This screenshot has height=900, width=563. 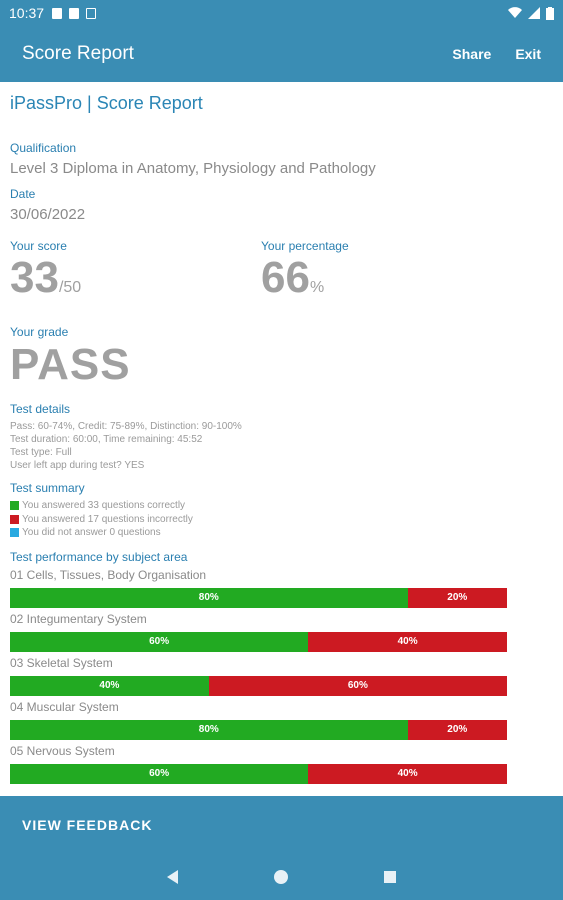 I want to click on qualification-label: Qualification, so click(x=43, y=148).